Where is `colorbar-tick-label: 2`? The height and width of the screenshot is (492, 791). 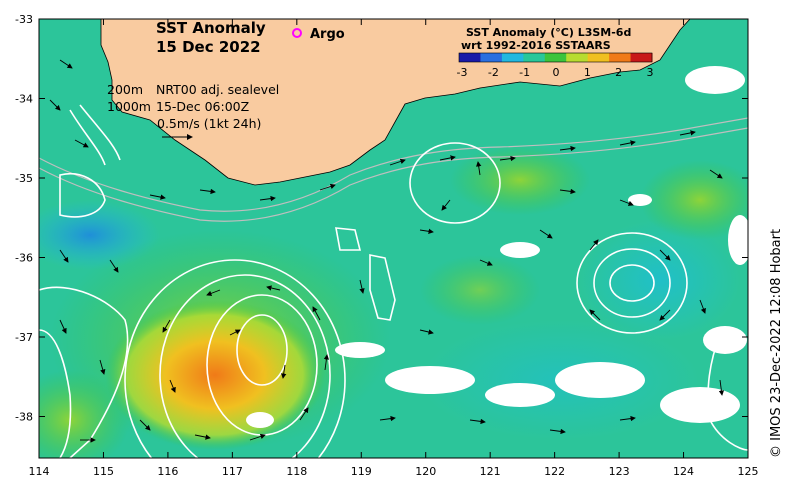
colorbar-tick-label: 2 is located at coordinates (618, 72).